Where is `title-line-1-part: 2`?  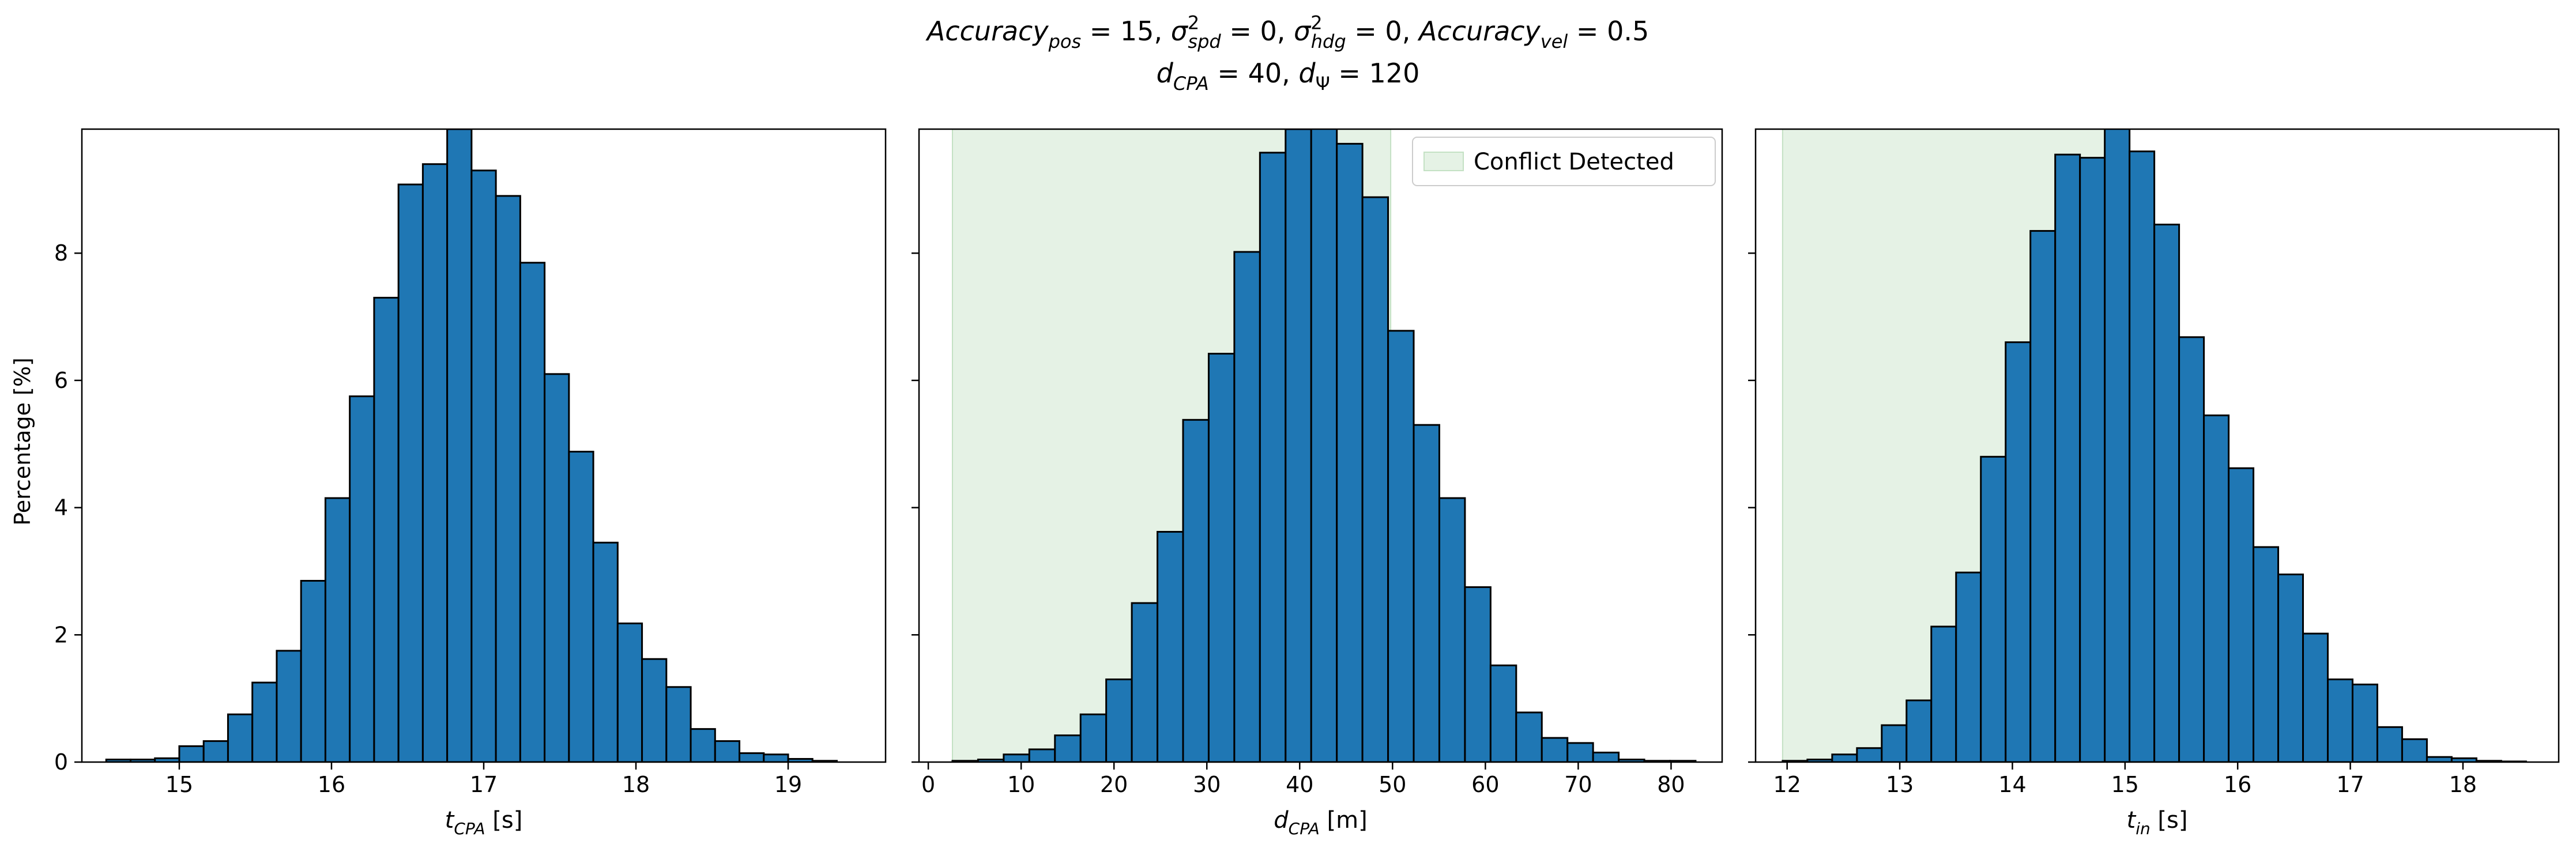
title-line-1-part: 2 is located at coordinates (1316, 23).